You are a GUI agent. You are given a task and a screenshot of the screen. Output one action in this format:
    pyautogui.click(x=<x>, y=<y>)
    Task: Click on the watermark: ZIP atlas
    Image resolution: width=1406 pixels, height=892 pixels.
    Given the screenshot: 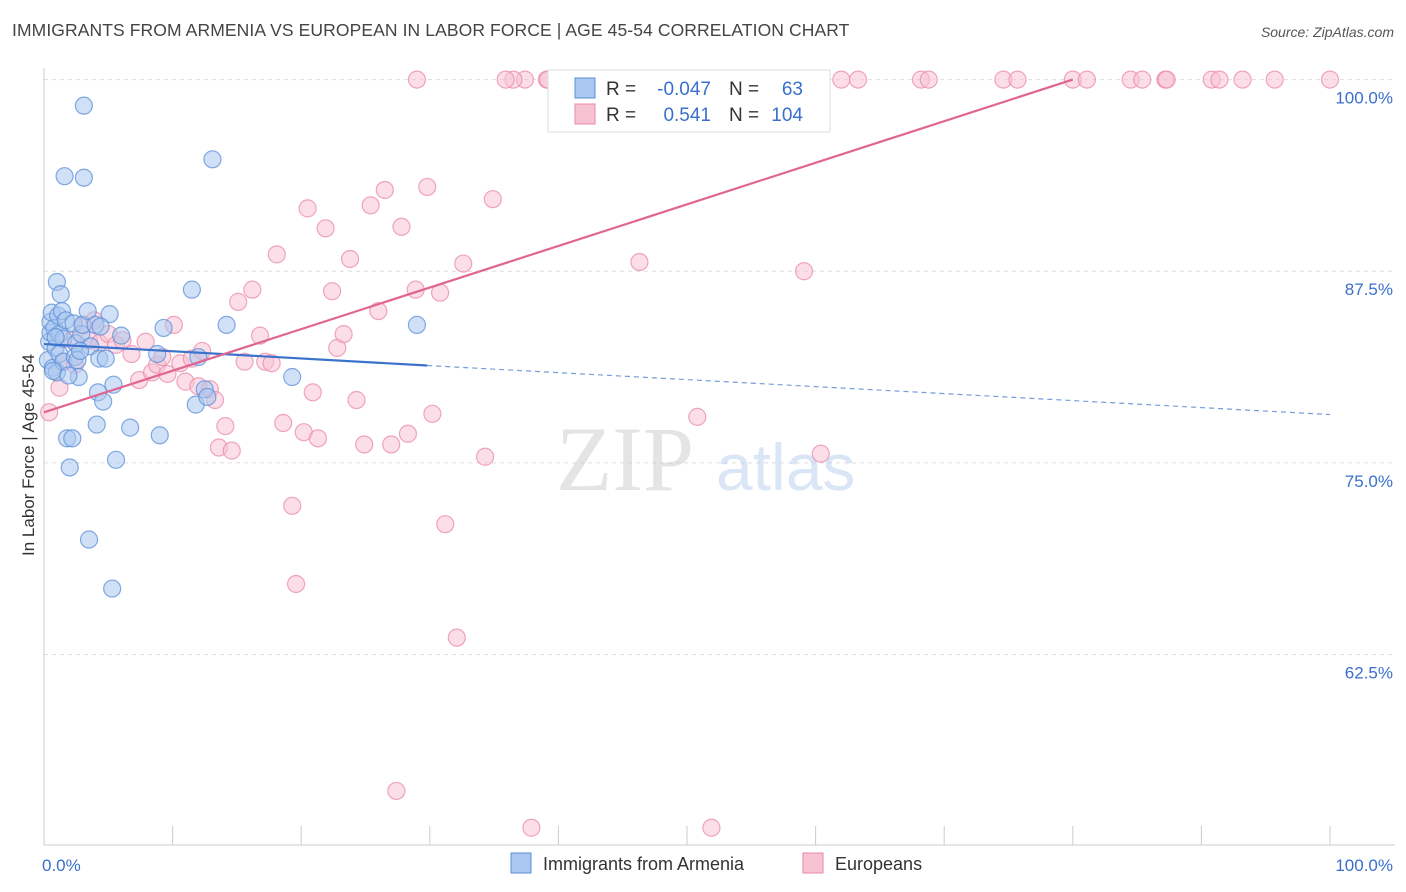 What is the action you would take?
    pyautogui.click(x=705, y=459)
    